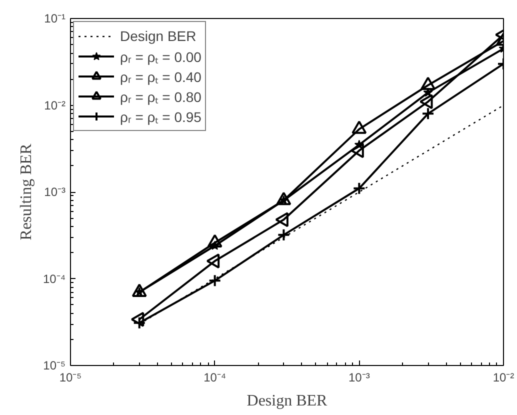 This screenshot has height=415, width=517. I want to click on y-tick-label: 10⁻⁴, so click(54, 279).